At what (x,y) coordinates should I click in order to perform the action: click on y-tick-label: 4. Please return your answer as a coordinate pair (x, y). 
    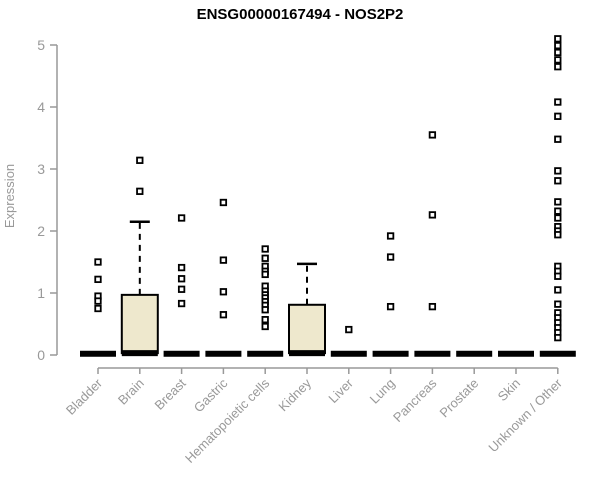
    Looking at the image, I should click on (41, 107).